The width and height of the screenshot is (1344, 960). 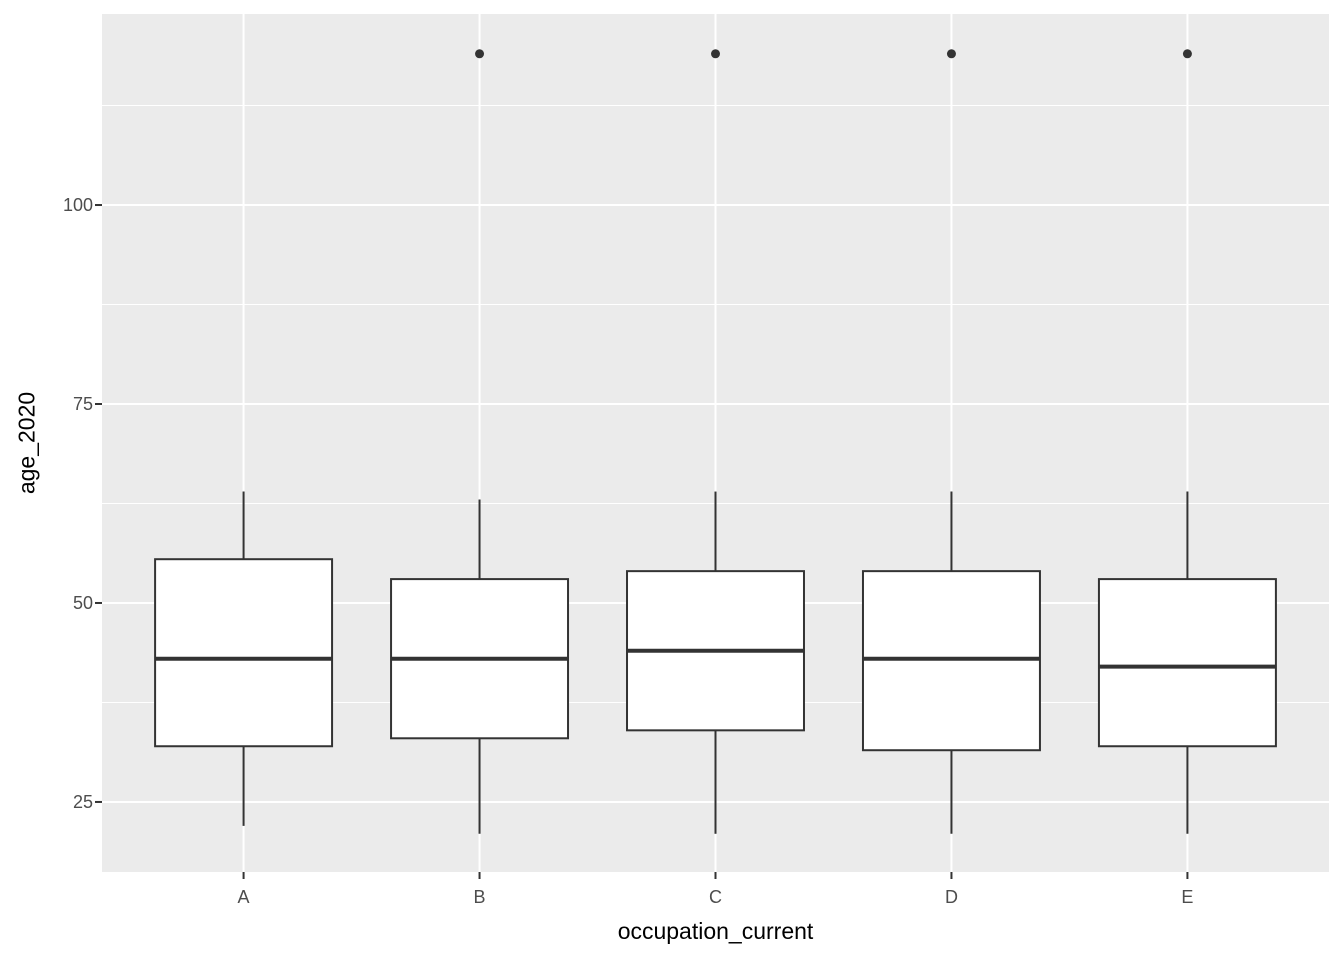 What do you see at coordinates (82, 602) in the screenshot?
I see `y-tick-label: 50` at bounding box center [82, 602].